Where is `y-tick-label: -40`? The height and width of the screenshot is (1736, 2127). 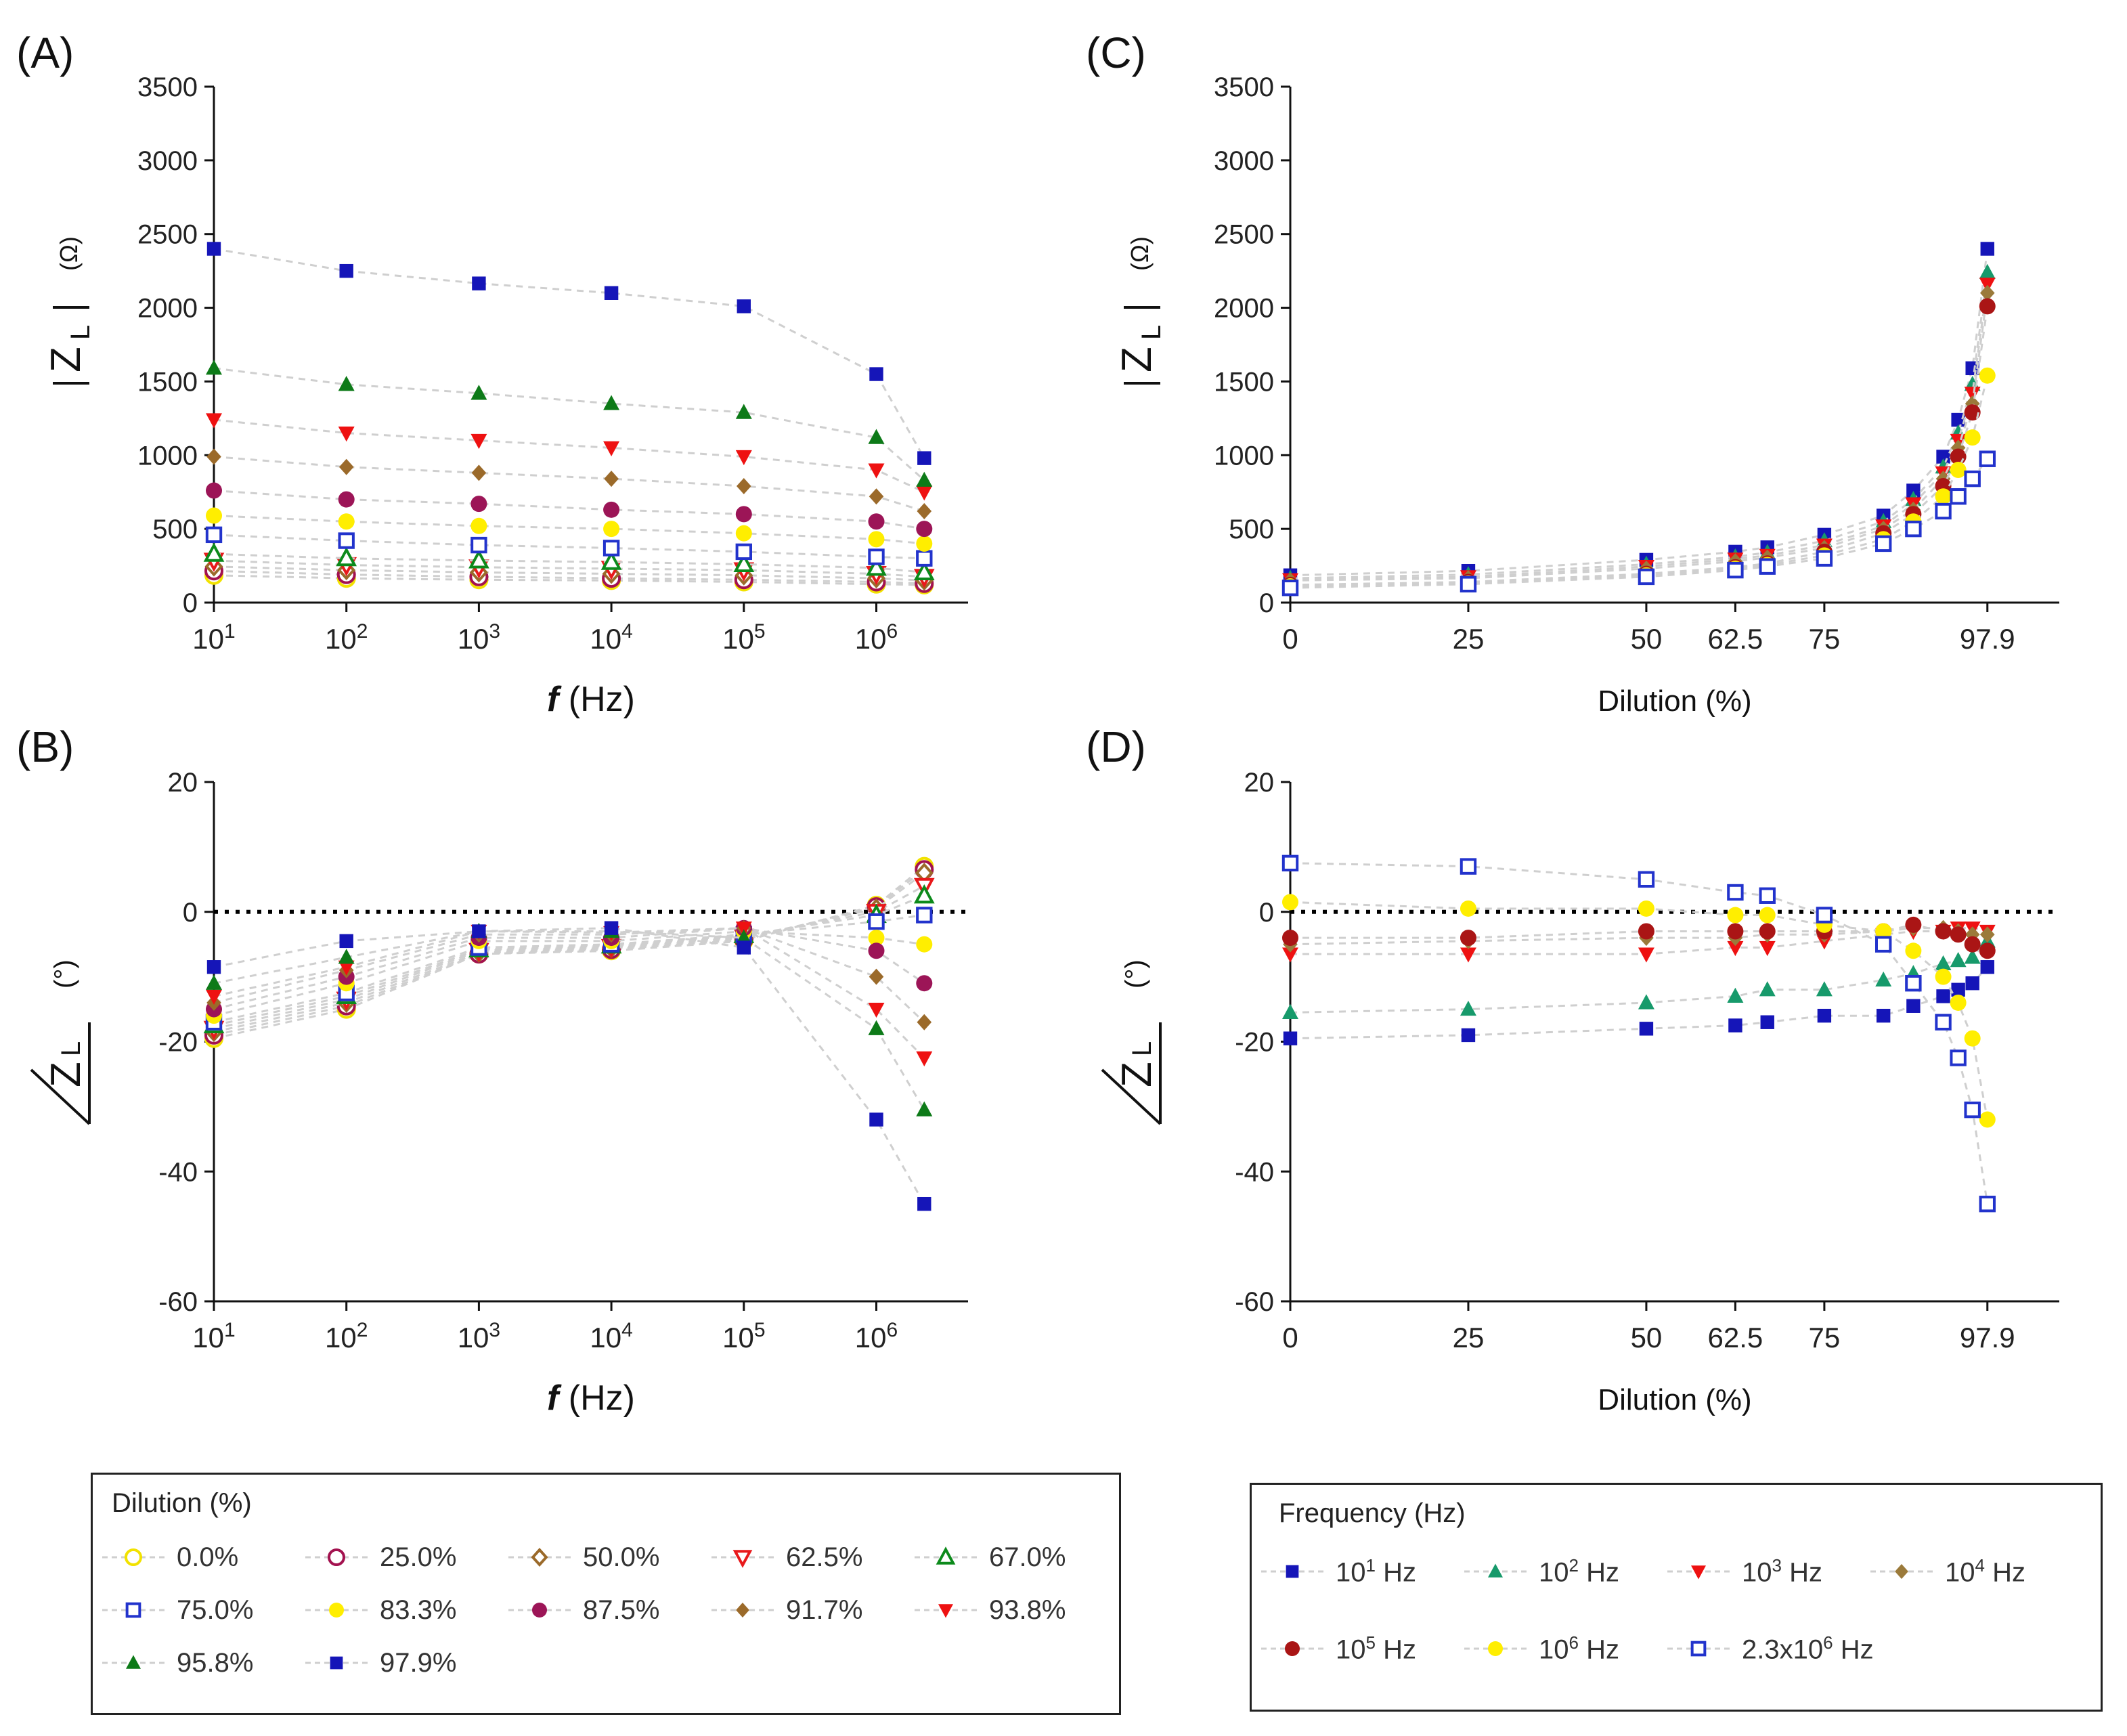 y-tick-label: -40 is located at coordinates (178, 1172).